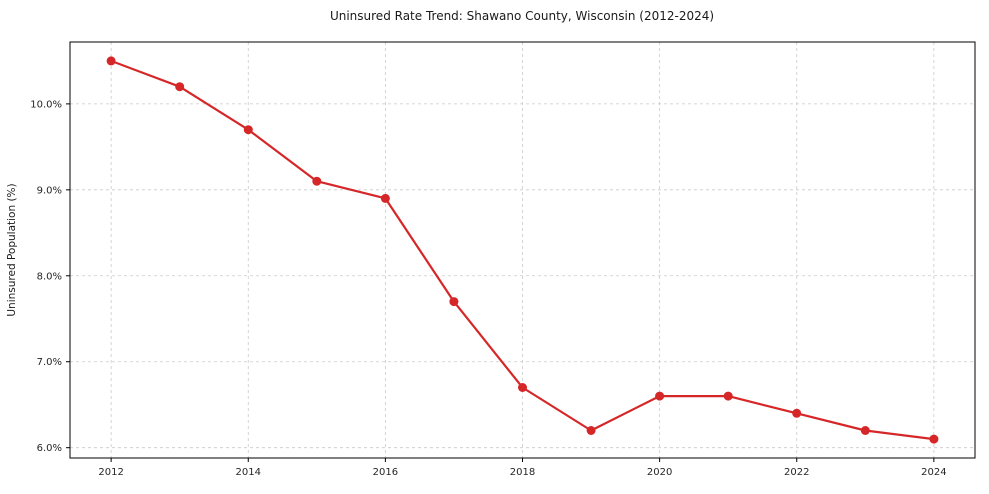 This screenshot has width=989, height=494. I want to click on x-tick-label: 2012, so click(110, 472).